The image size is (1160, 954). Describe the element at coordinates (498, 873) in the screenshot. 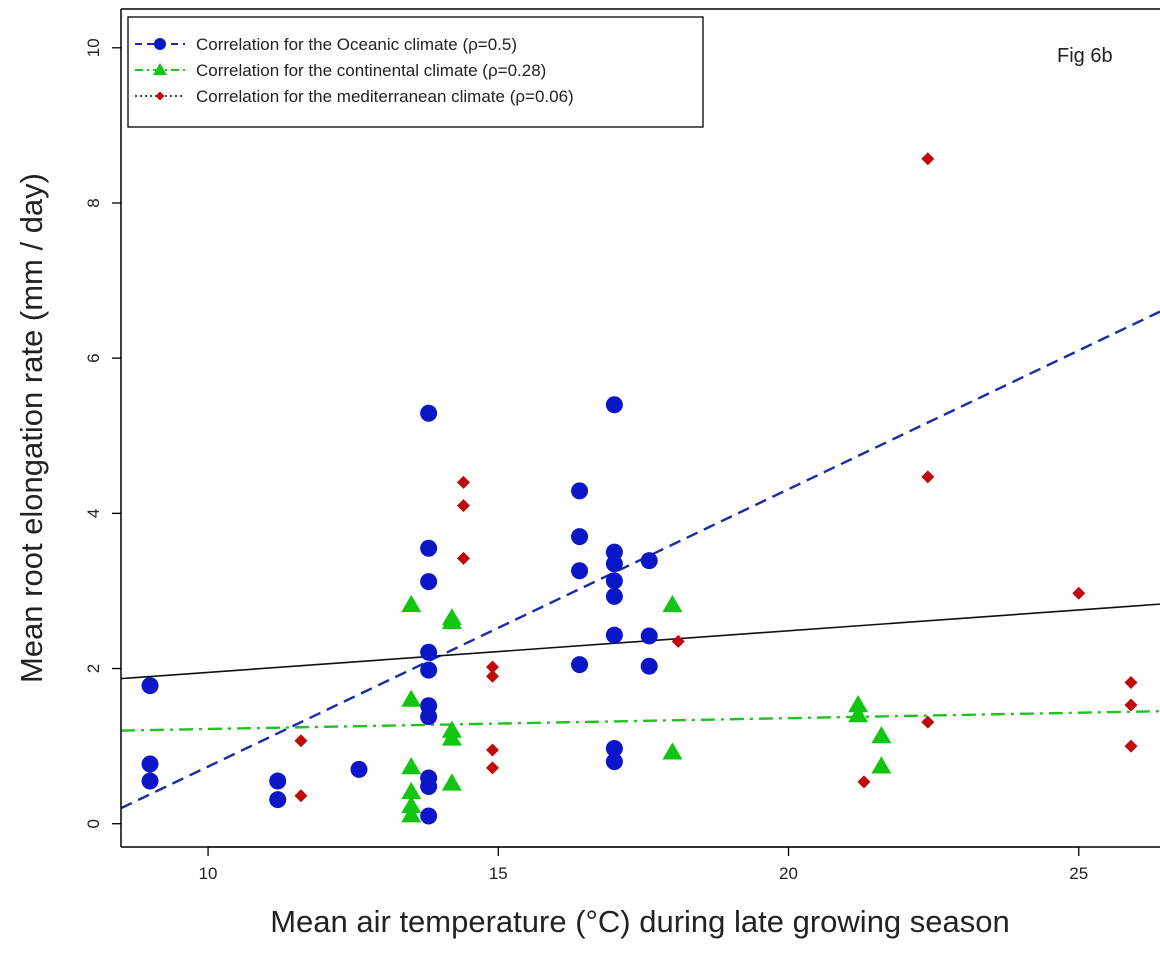

I see `x-tick-label: 15` at that location.